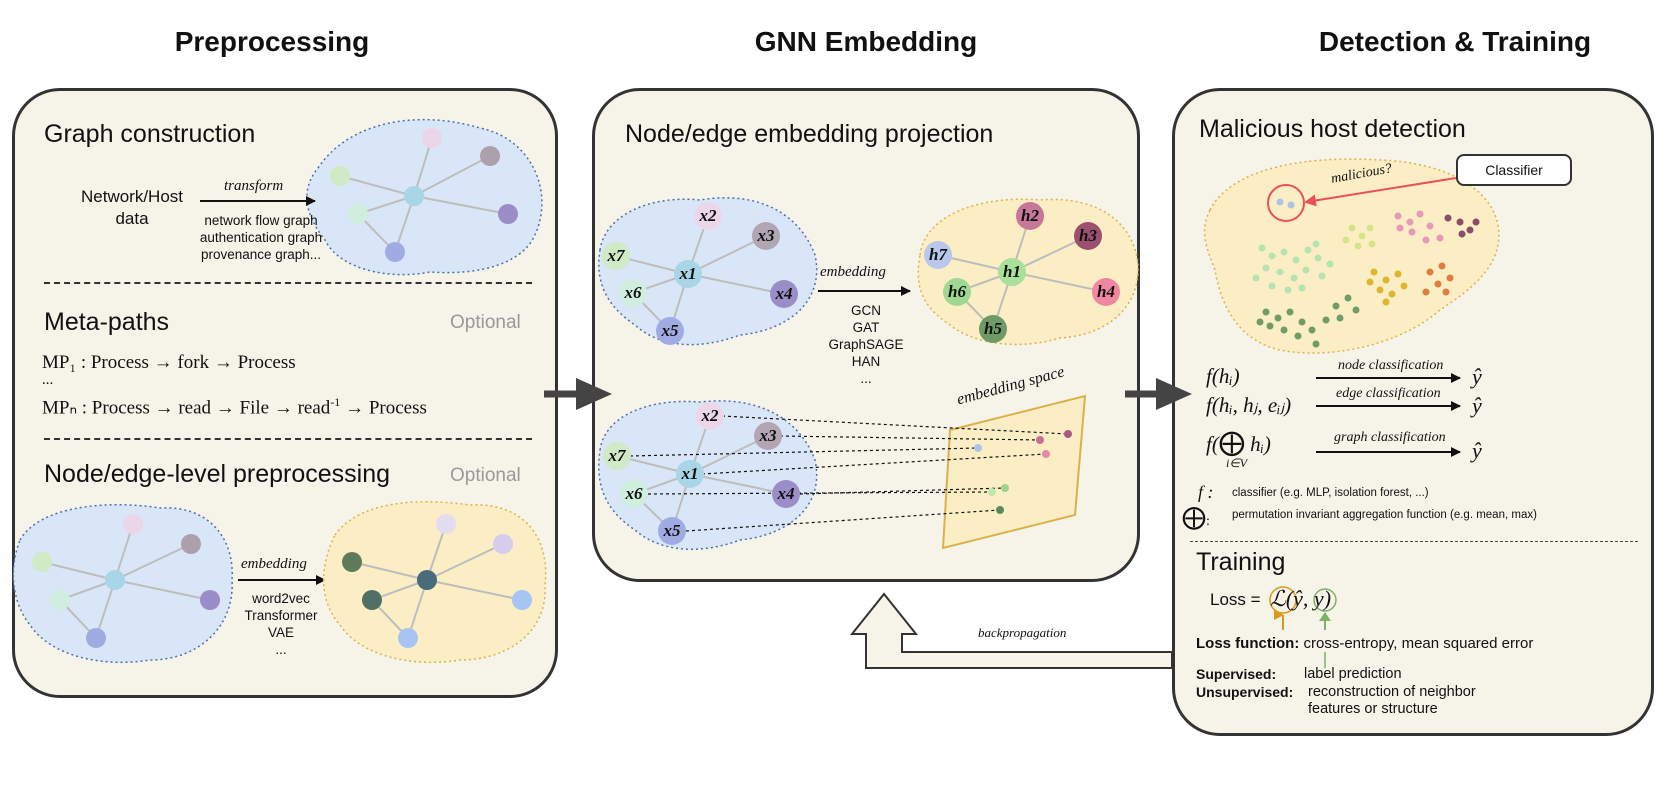 Image resolution: width=1669 pixels, height=794 pixels. I want to click on classifier-box: Classifier, so click(1514, 170).